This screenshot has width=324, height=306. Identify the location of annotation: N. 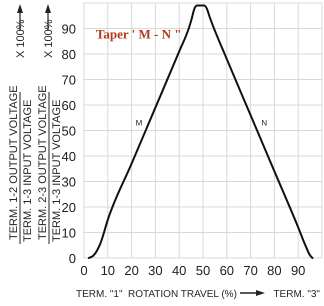
(264, 123).